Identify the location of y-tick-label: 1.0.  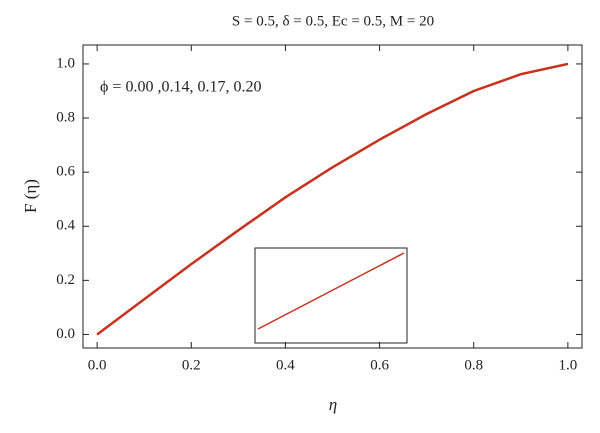
(65, 63).